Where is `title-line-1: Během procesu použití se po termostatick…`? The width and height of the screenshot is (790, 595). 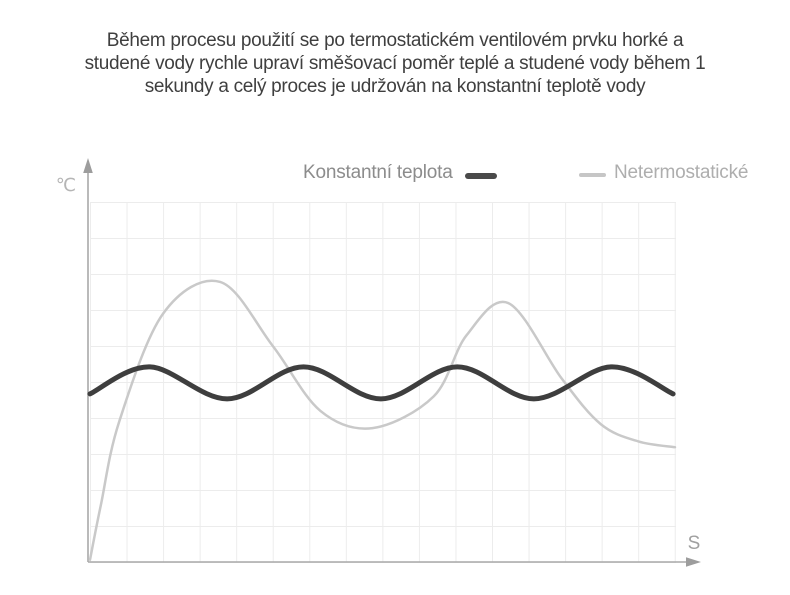 title-line-1: Během procesu použití se po termostatick… is located at coordinates (395, 40).